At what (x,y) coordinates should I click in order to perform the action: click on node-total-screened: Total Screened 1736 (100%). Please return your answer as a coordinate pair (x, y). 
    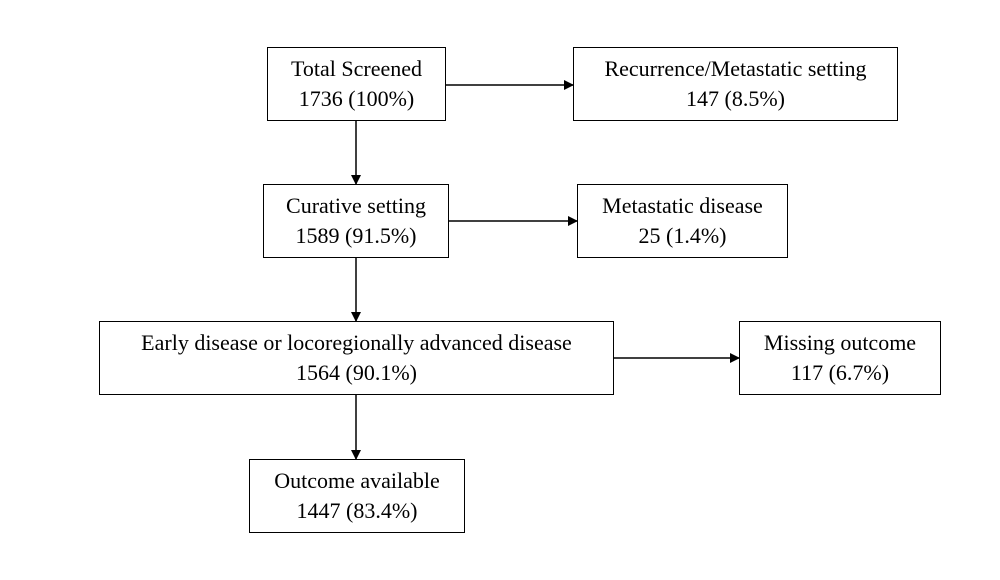
    Looking at the image, I should click on (356, 84).